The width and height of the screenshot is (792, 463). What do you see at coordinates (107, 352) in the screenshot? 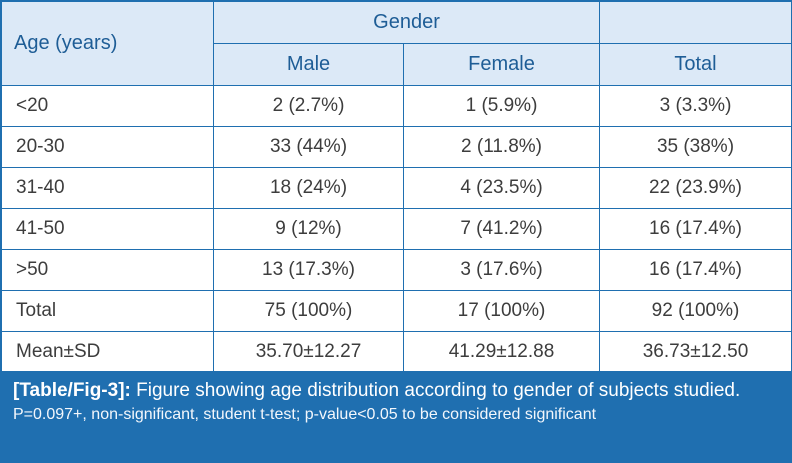
I see `age-cell: Mean±SD` at bounding box center [107, 352].